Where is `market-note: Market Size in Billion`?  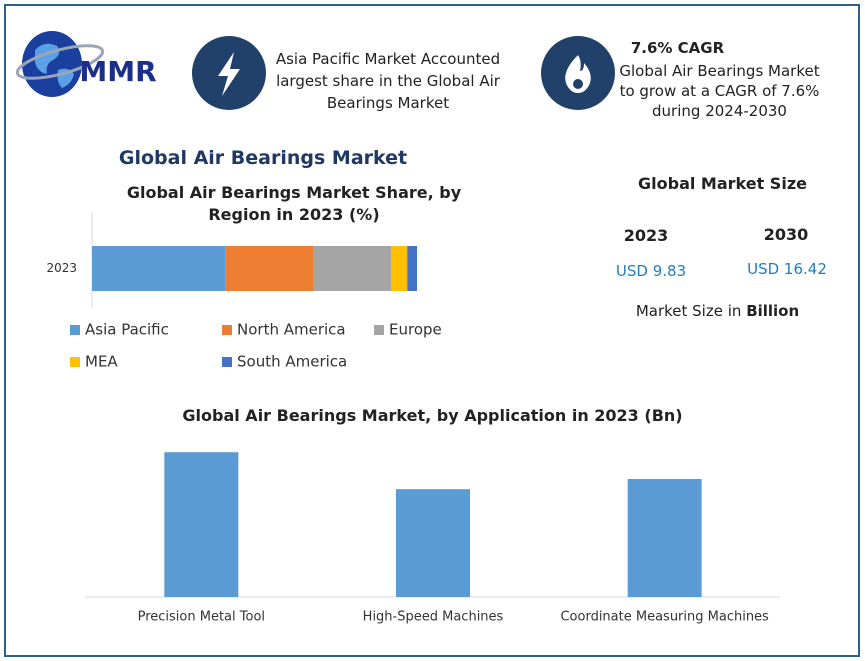
market-note: Market Size in Billion is located at coordinates (717, 311).